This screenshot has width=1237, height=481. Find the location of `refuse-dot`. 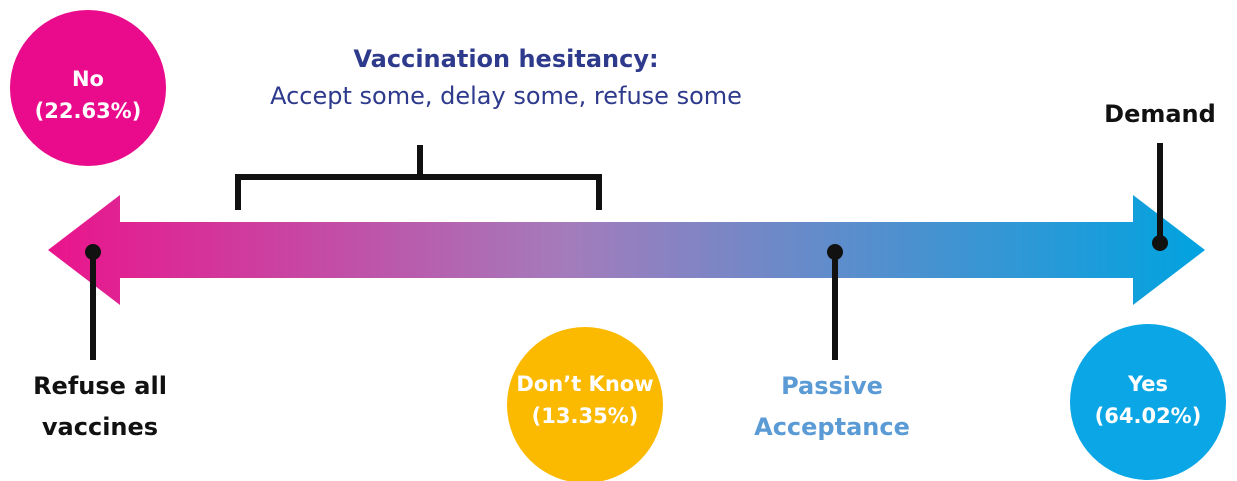

refuse-dot is located at coordinates (93, 252).